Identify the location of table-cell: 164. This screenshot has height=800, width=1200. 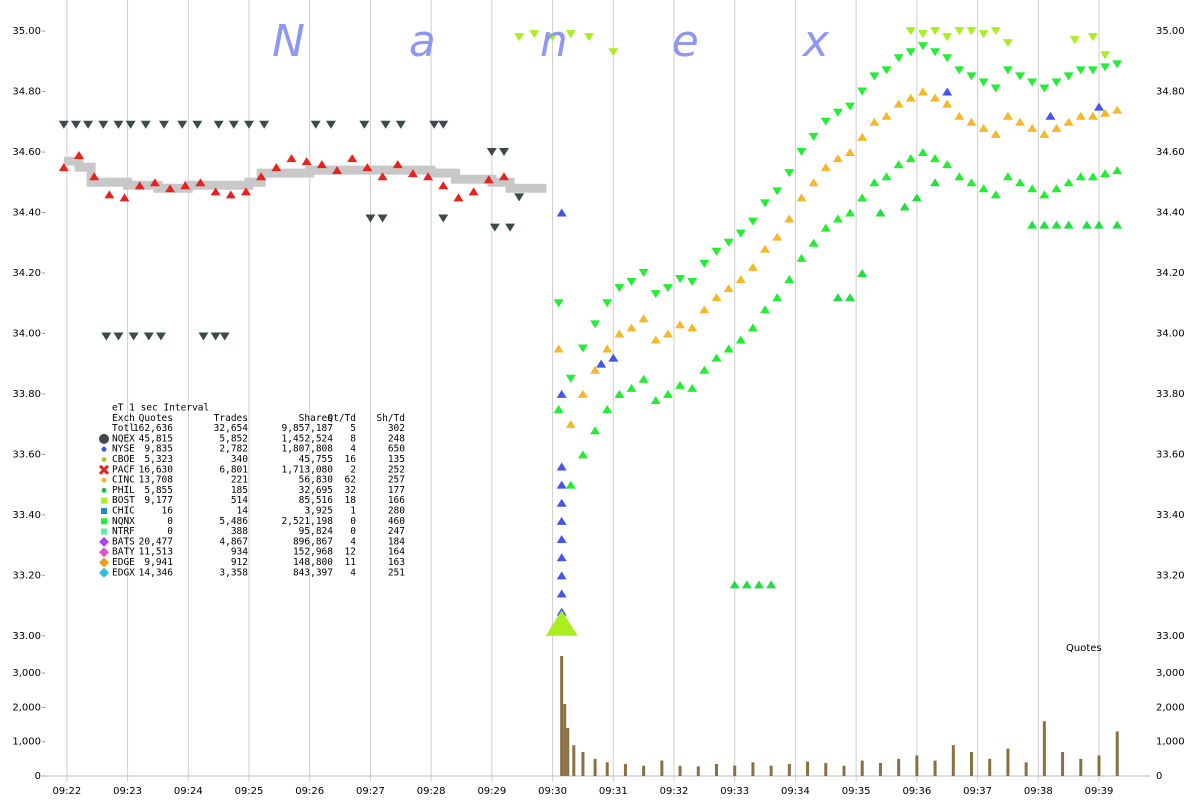
(396, 552).